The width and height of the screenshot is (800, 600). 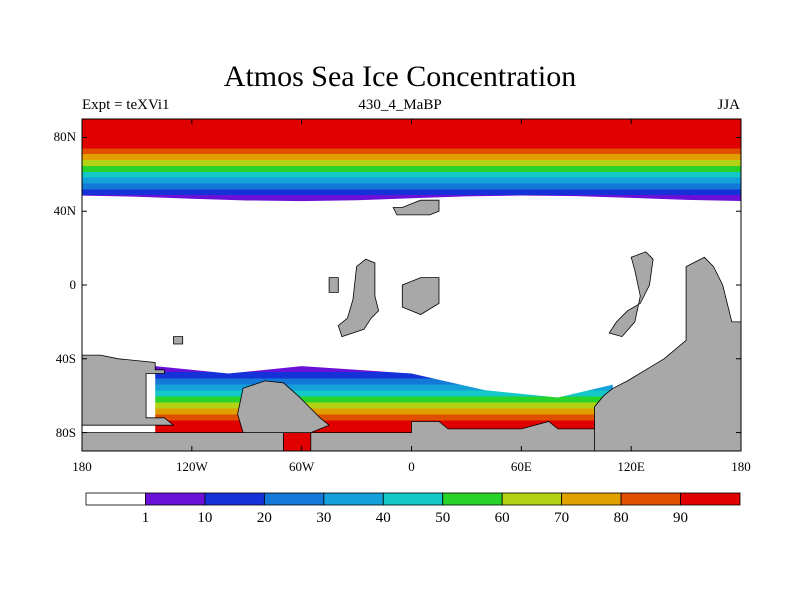 I want to click on lat-label: 40S, so click(x=65, y=358).